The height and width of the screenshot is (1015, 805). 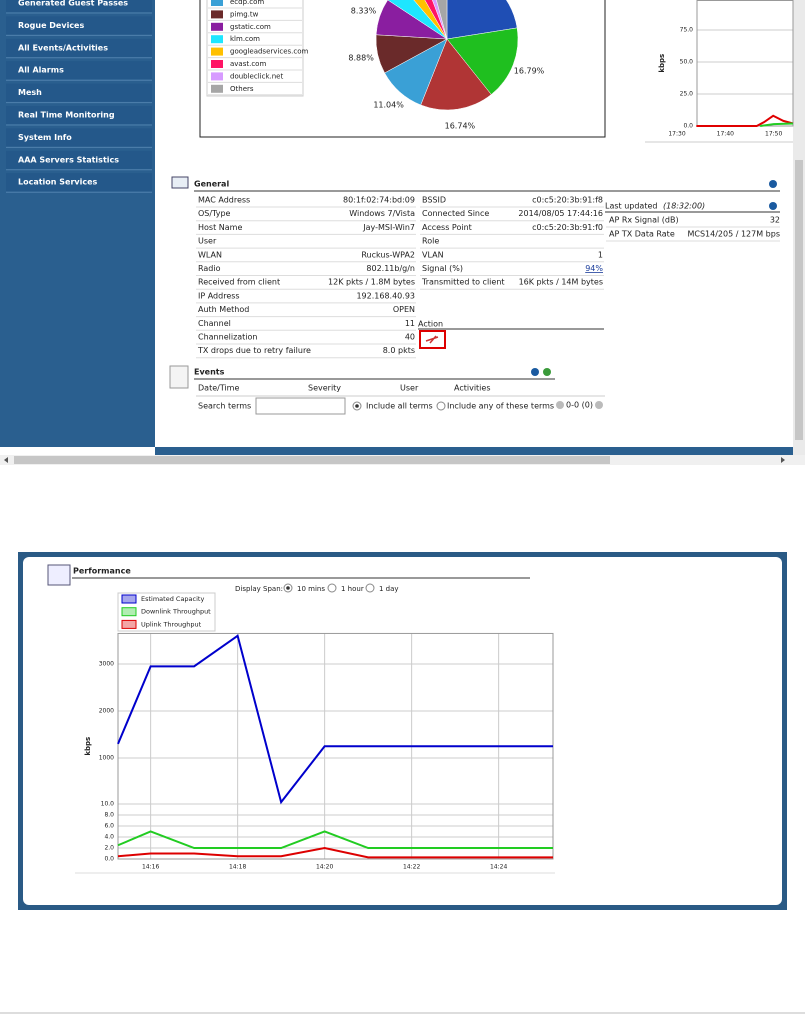 What do you see at coordinates (567, 227) in the screenshot?
I see `row-value: c0:c5:20:3b:91:f0` at bounding box center [567, 227].